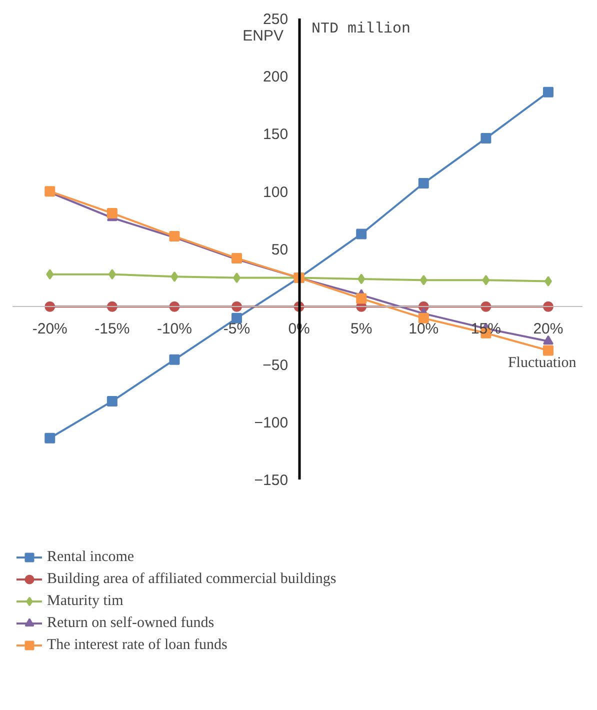 Image resolution: width=597 pixels, height=710 pixels. I want to click on x-tick-label: 5%, so click(361, 329).